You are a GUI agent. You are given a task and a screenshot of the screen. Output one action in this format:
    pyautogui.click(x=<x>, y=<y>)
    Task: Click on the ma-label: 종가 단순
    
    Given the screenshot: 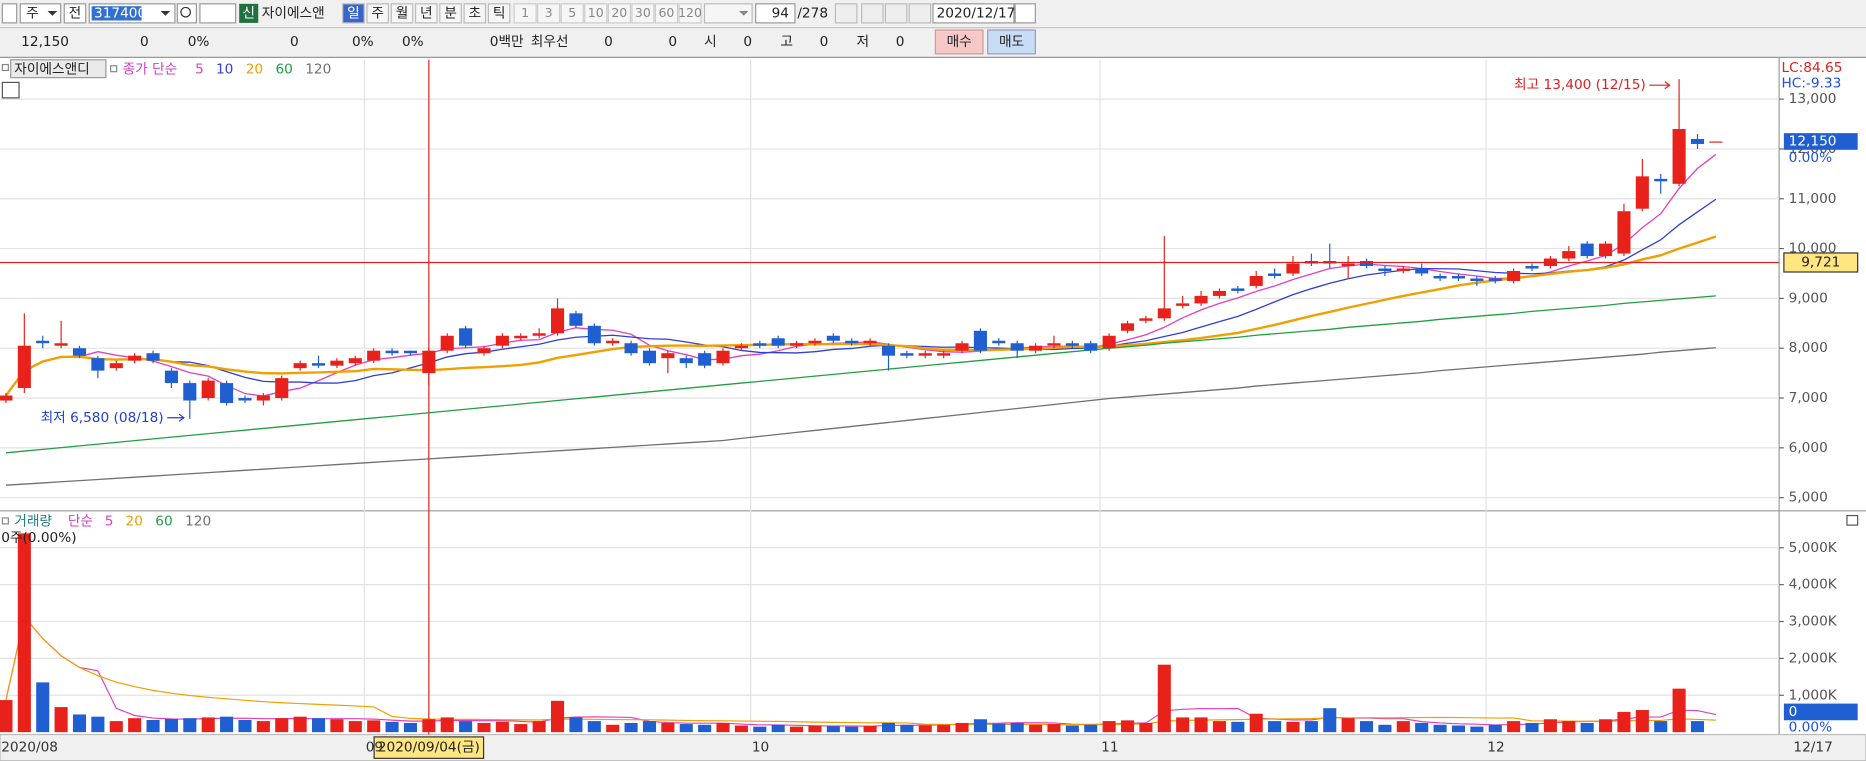 What is the action you would take?
    pyautogui.click(x=150, y=69)
    